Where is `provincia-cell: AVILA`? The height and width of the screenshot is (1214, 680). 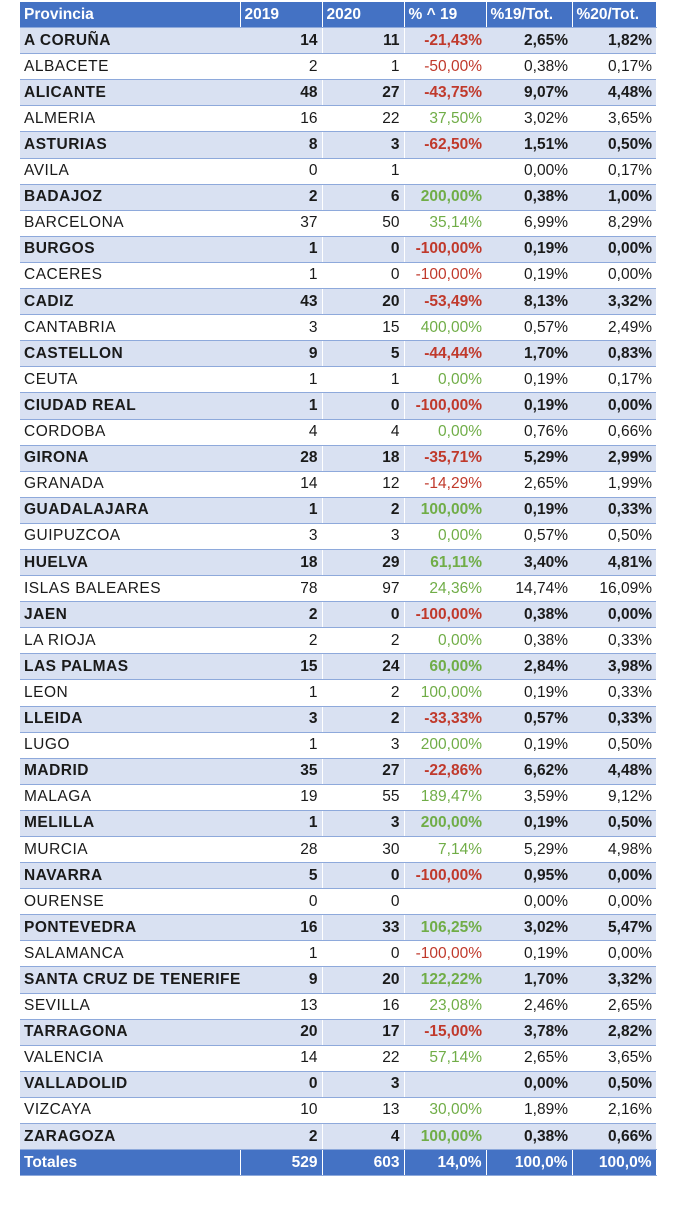
provincia-cell: AVILA is located at coordinates (130, 171).